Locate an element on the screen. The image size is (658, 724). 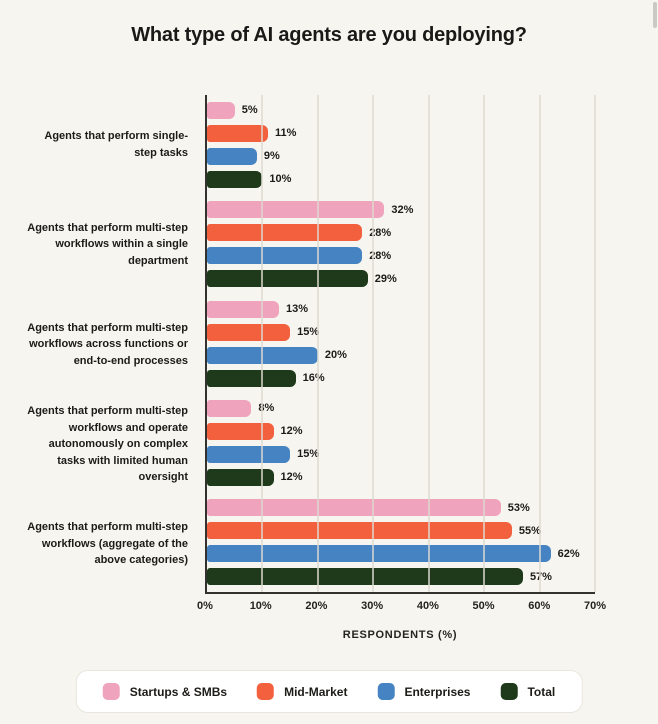
bar-row: 11% is located at coordinates (401, 133).